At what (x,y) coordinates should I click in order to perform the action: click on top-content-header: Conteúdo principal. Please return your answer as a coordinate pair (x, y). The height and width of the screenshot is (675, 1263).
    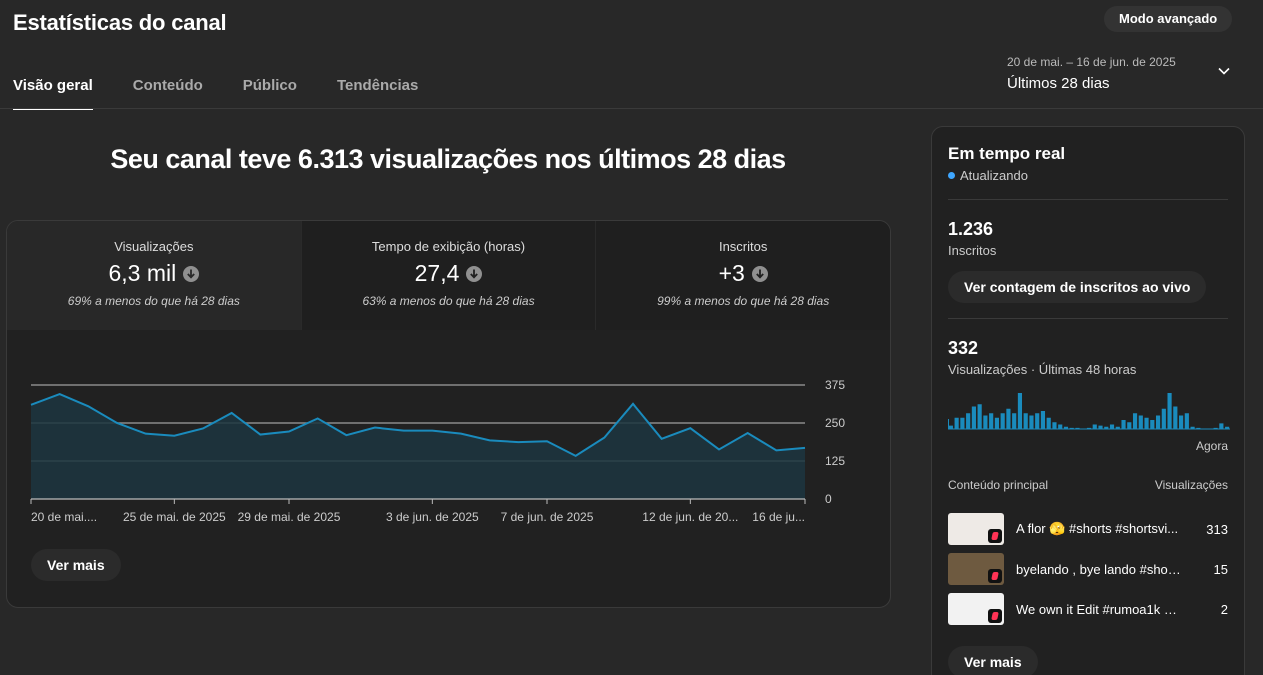
    Looking at the image, I should click on (998, 485).